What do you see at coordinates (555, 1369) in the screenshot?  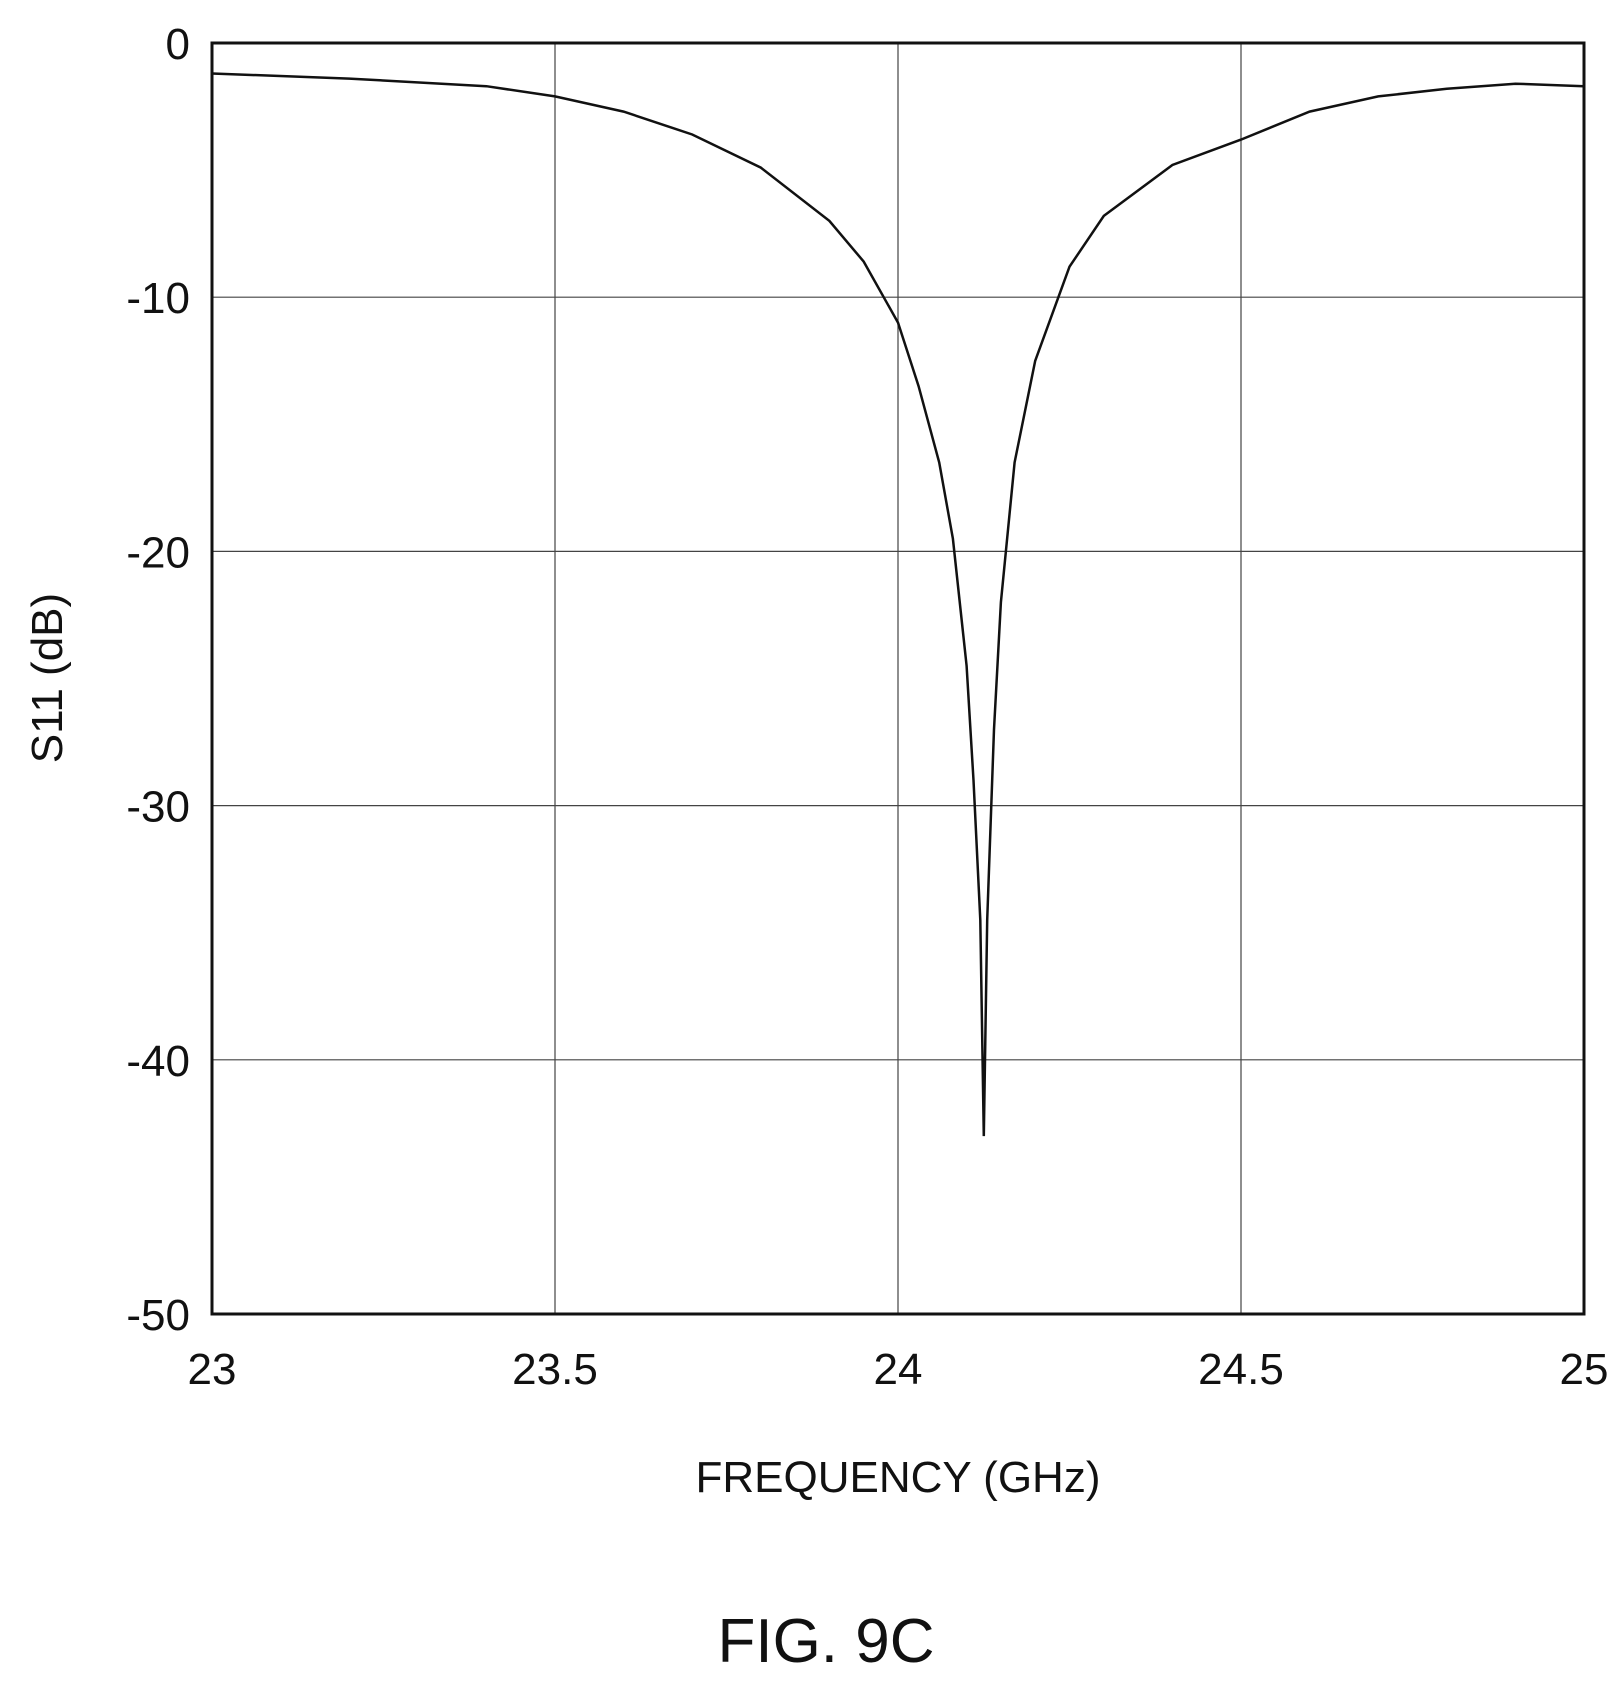 I see `x-tick-label: 23.5` at bounding box center [555, 1369].